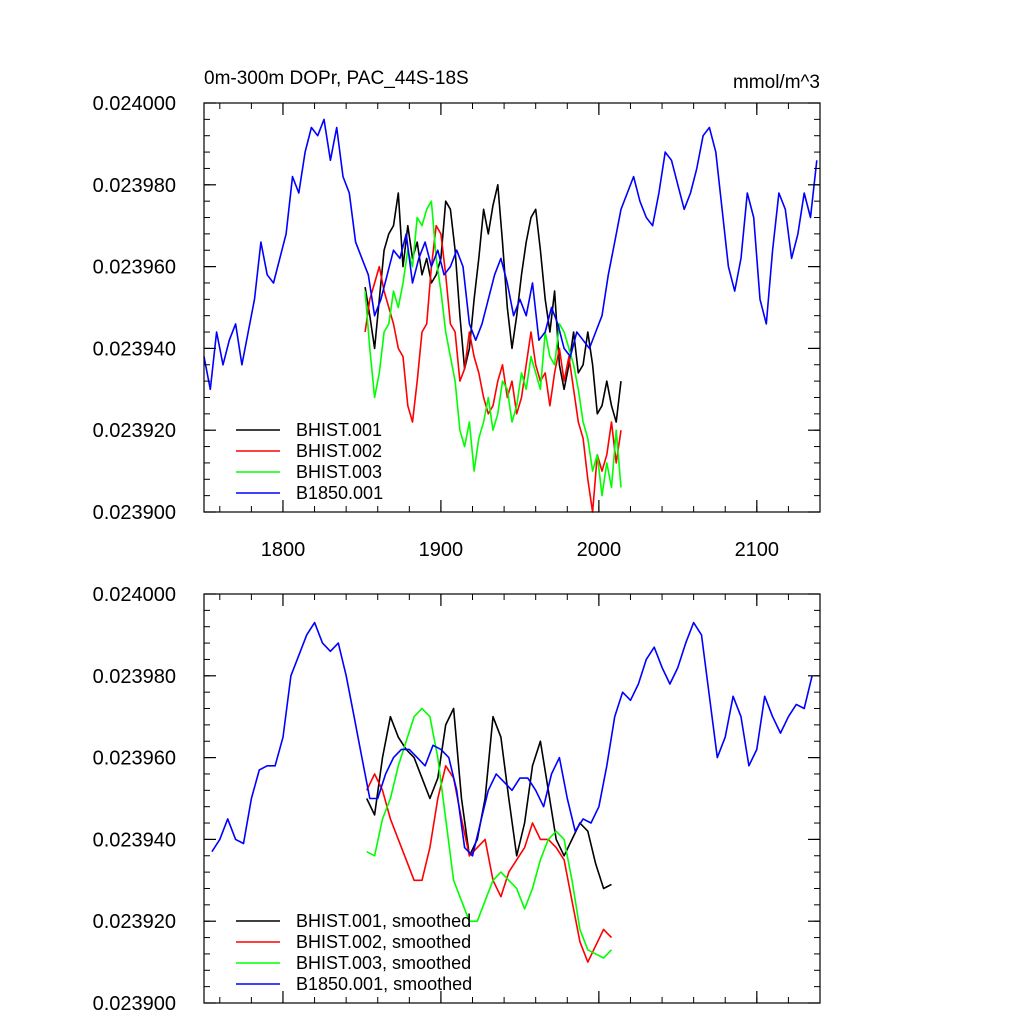 The width and height of the screenshot is (1024, 1024). I want to click on legend-label: BHIST.002, smoothed, so click(383, 942).